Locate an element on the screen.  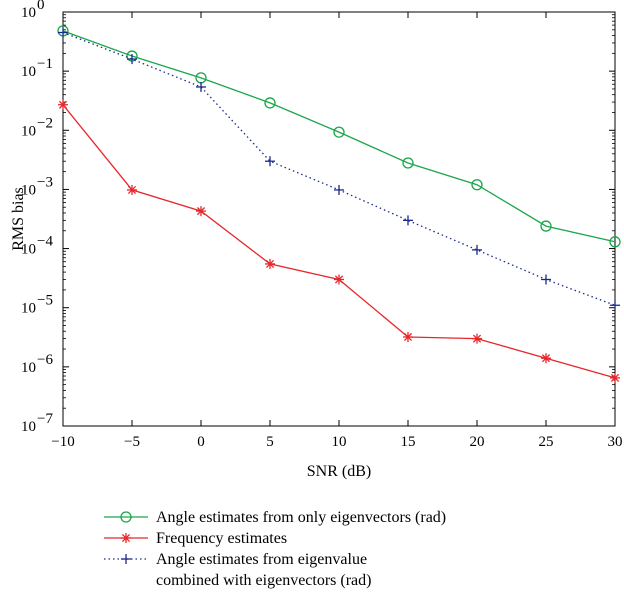
x-tick-label: 25 is located at coordinates (546, 442).